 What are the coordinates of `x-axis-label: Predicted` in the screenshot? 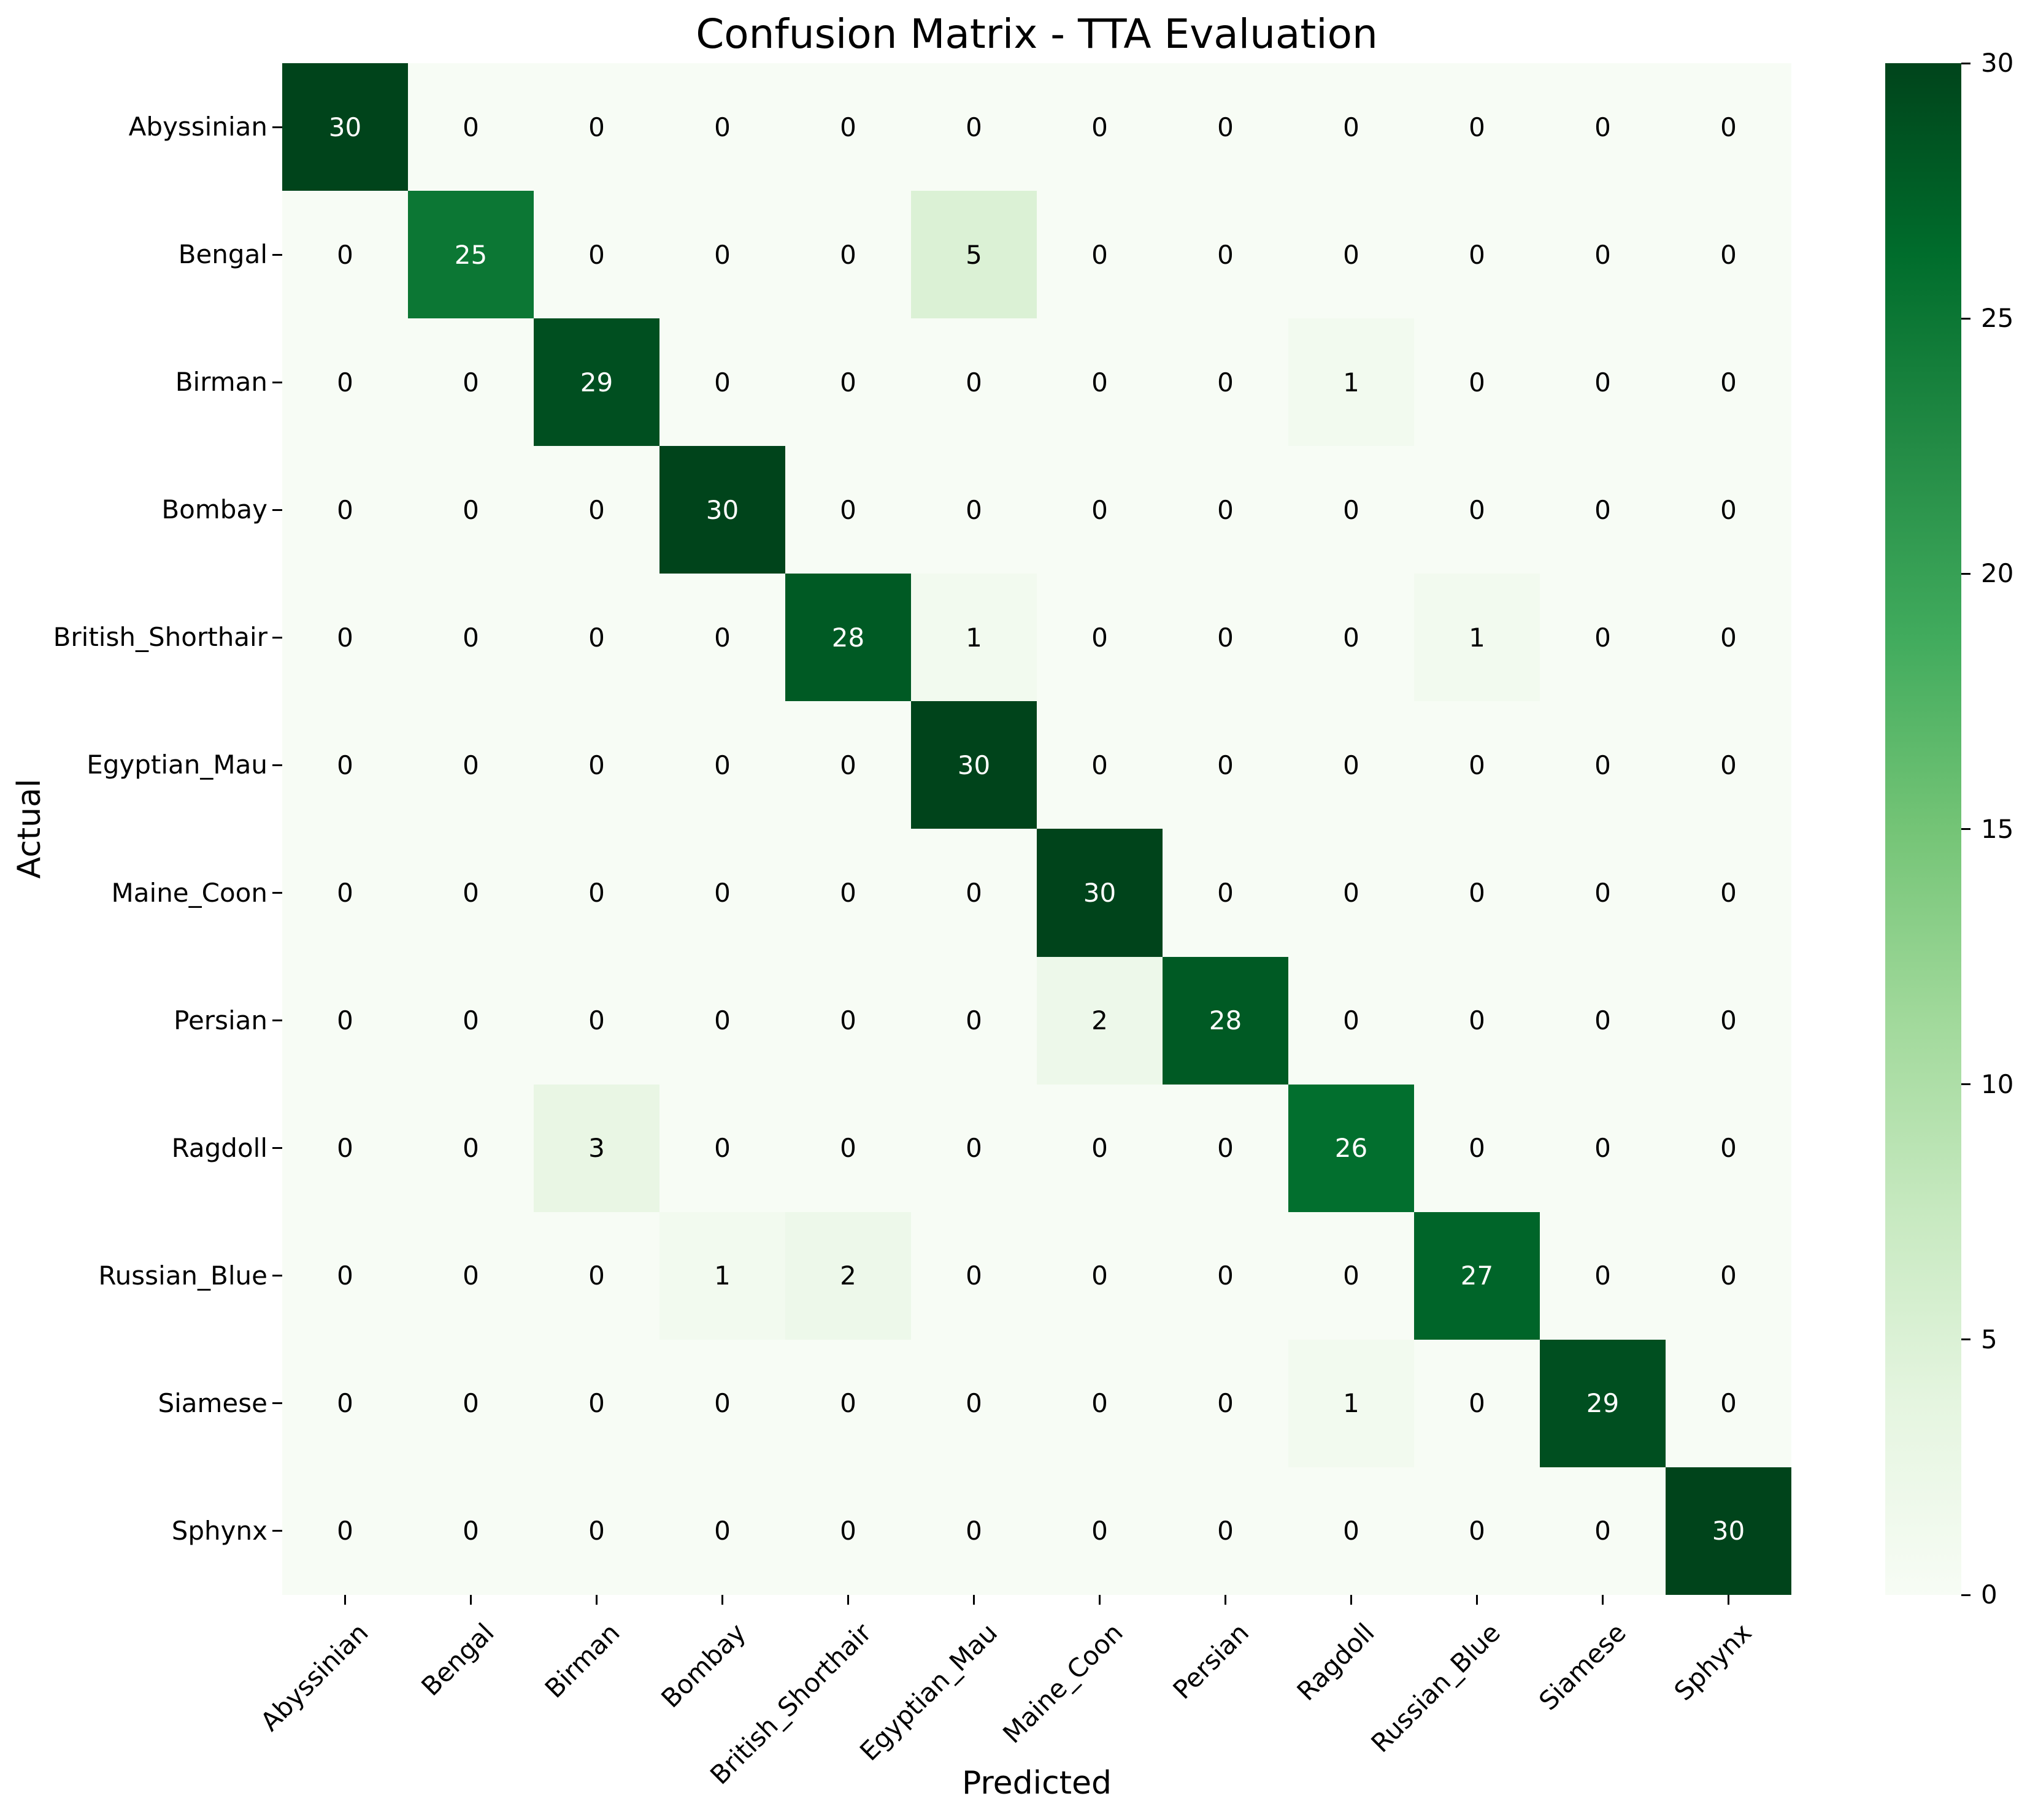 It's located at (1036, 1784).